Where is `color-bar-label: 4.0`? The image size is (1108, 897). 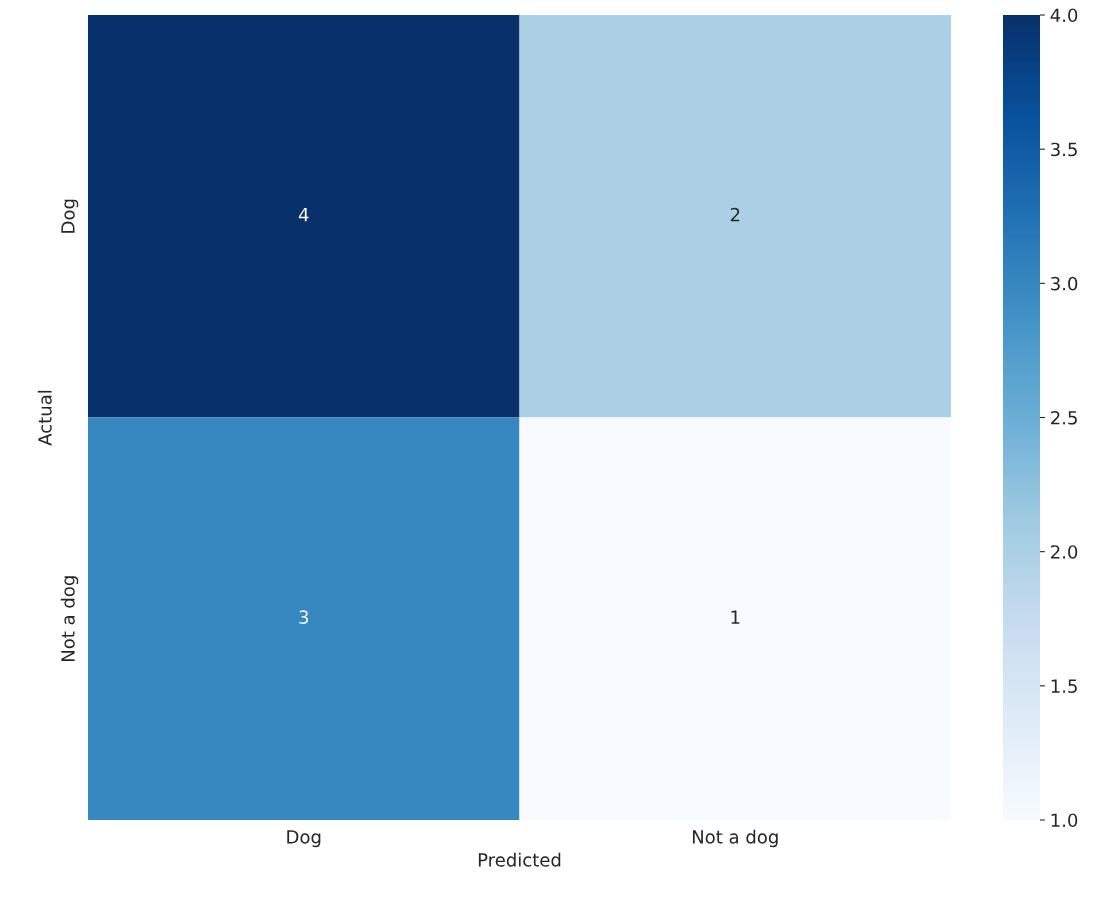 color-bar-label: 4.0 is located at coordinates (1064, 15).